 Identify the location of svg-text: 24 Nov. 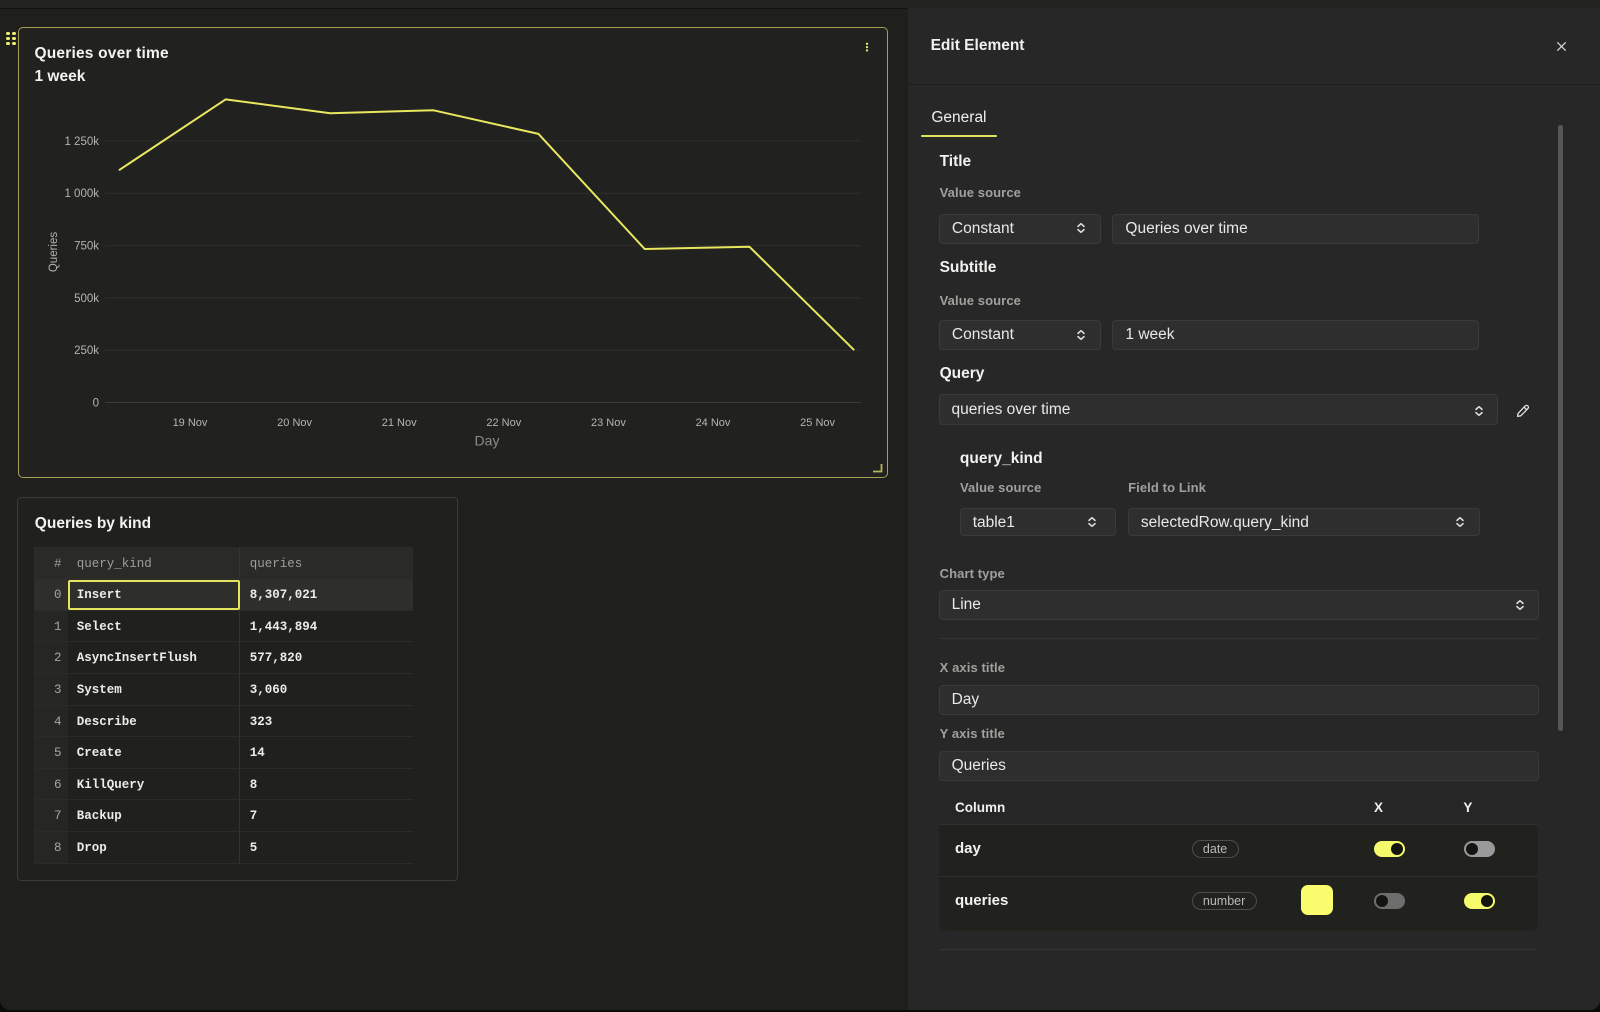
(713, 423).